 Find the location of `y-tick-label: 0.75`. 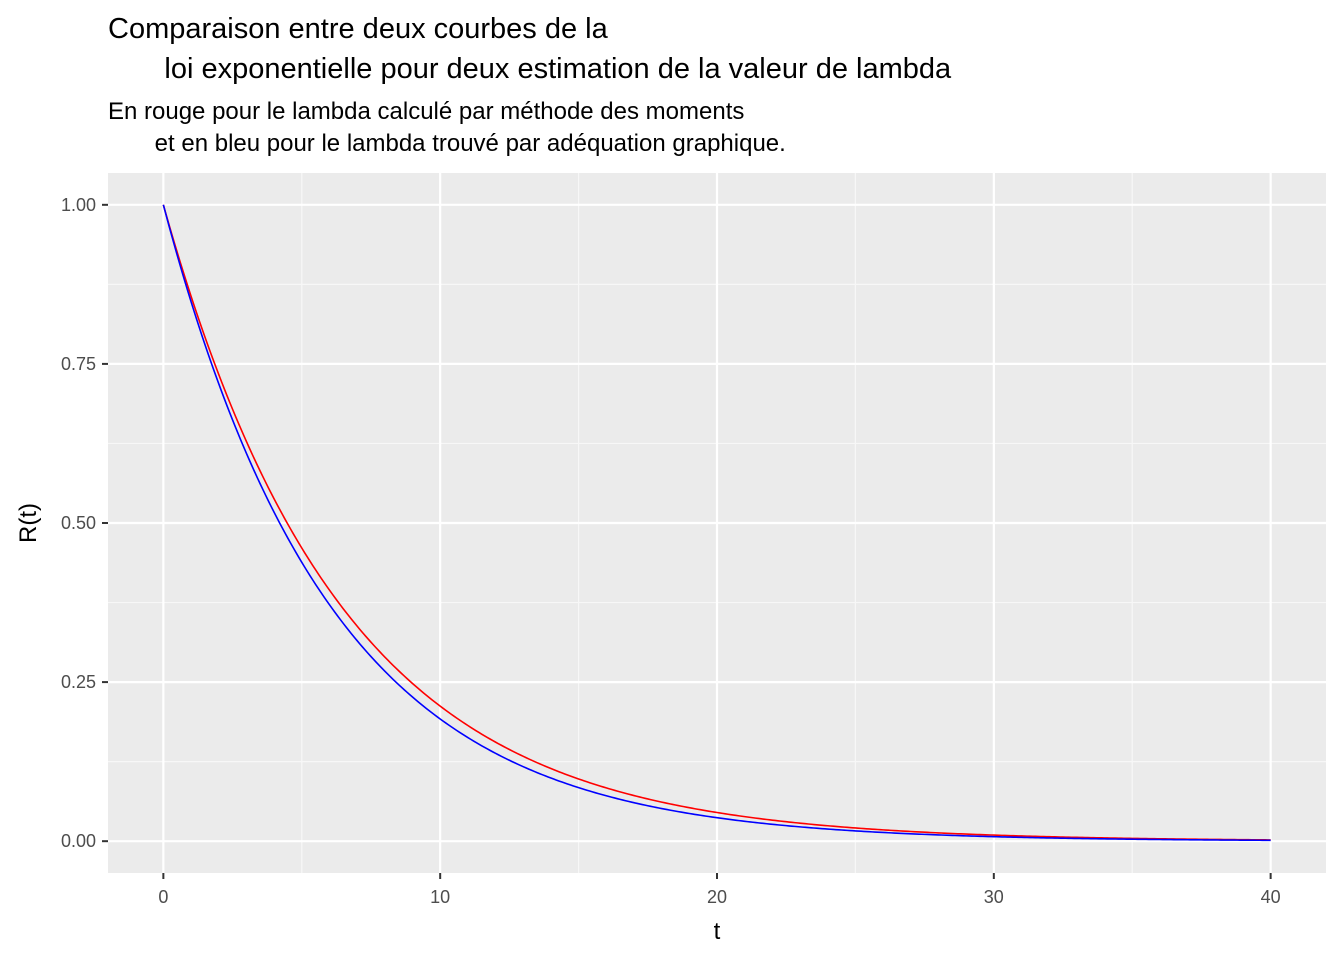

y-tick-label: 0.75 is located at coordinates (78, 364).